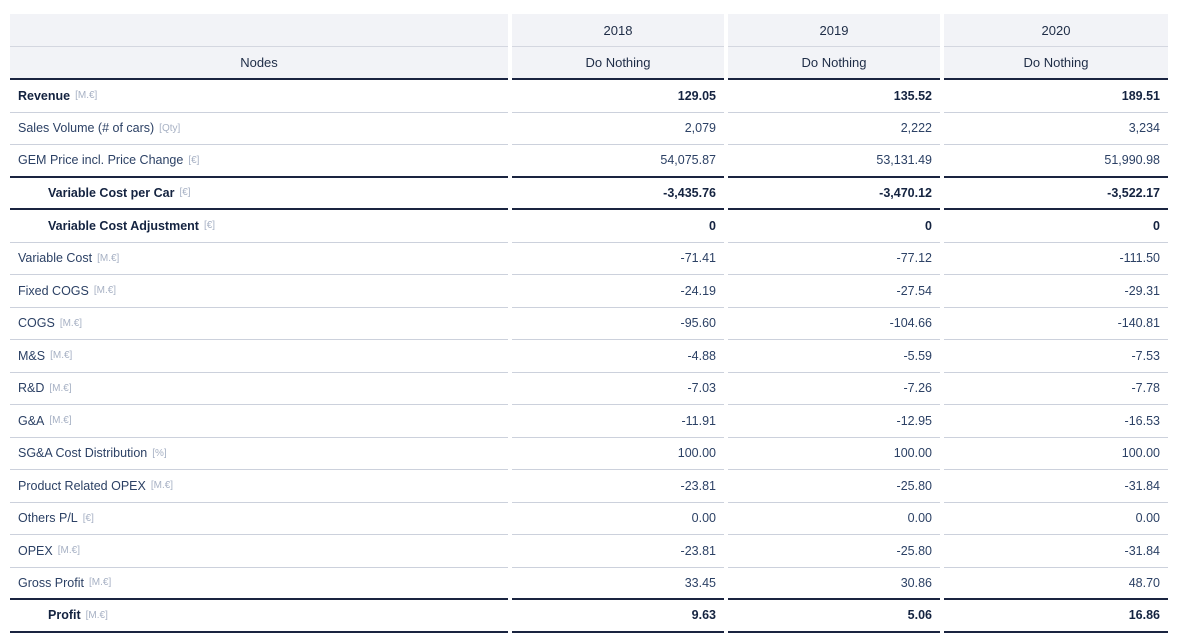 The width and height of the screenshot is (1180, 638). I want to click on value-cell-2018: -7.03, so click(618, 388).